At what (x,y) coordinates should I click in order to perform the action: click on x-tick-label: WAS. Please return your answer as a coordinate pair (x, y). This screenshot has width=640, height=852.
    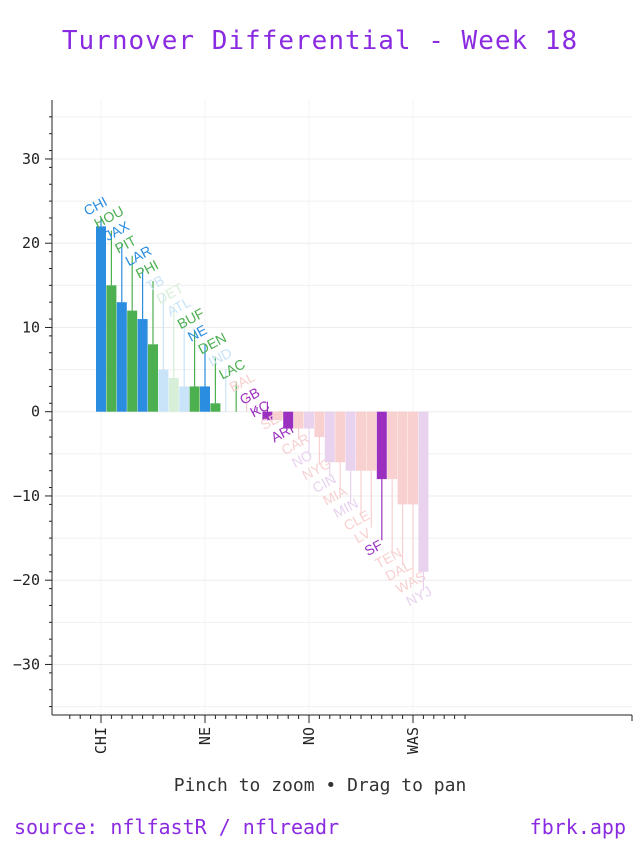
    Looking at the image, I should click on (413, 740).